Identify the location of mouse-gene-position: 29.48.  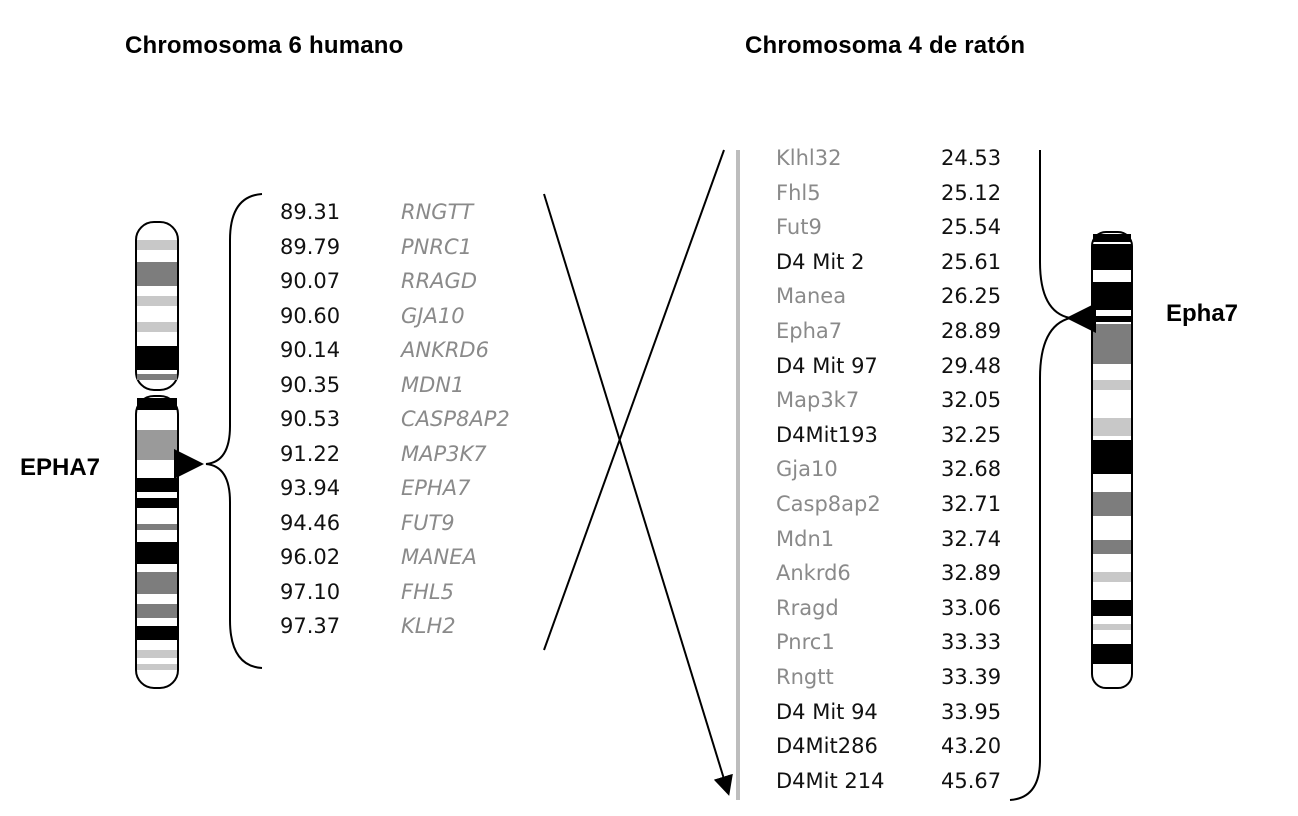
(971, 365).